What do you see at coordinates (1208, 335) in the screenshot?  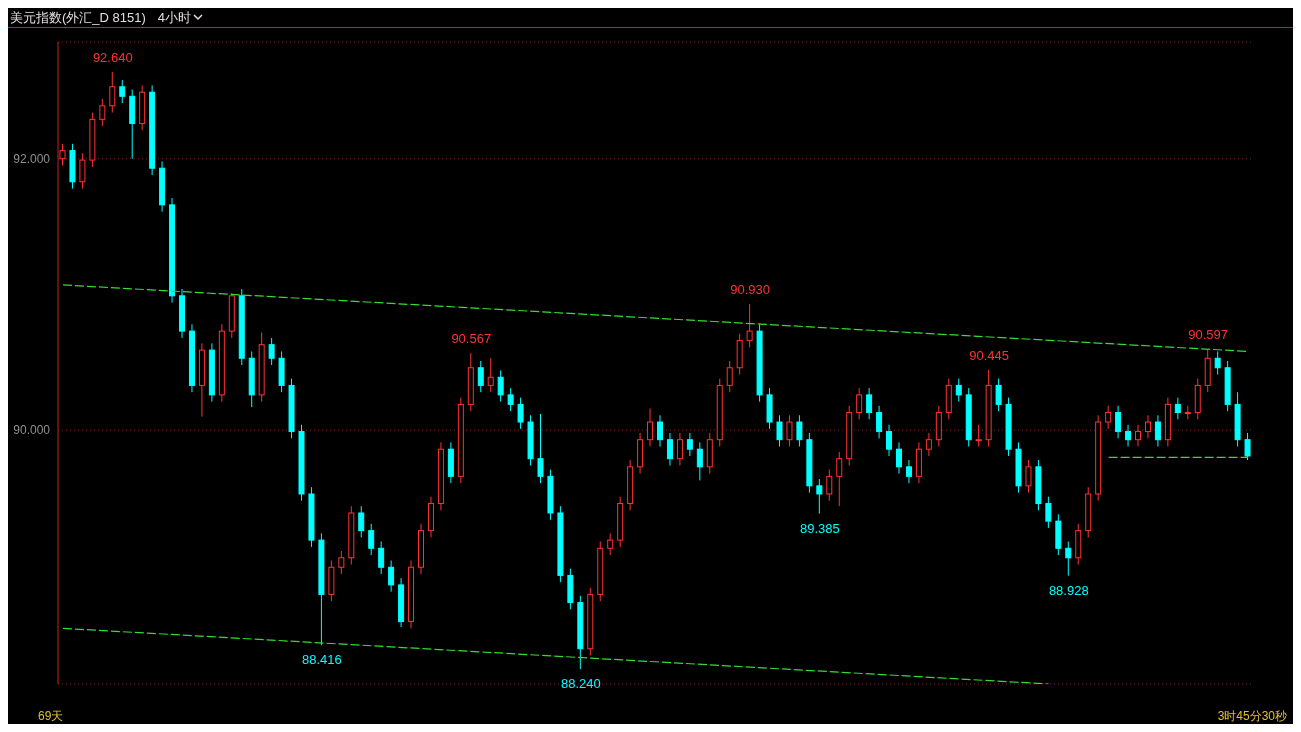 I see `annotation: 90.597` at bounding box center [1208, 335].